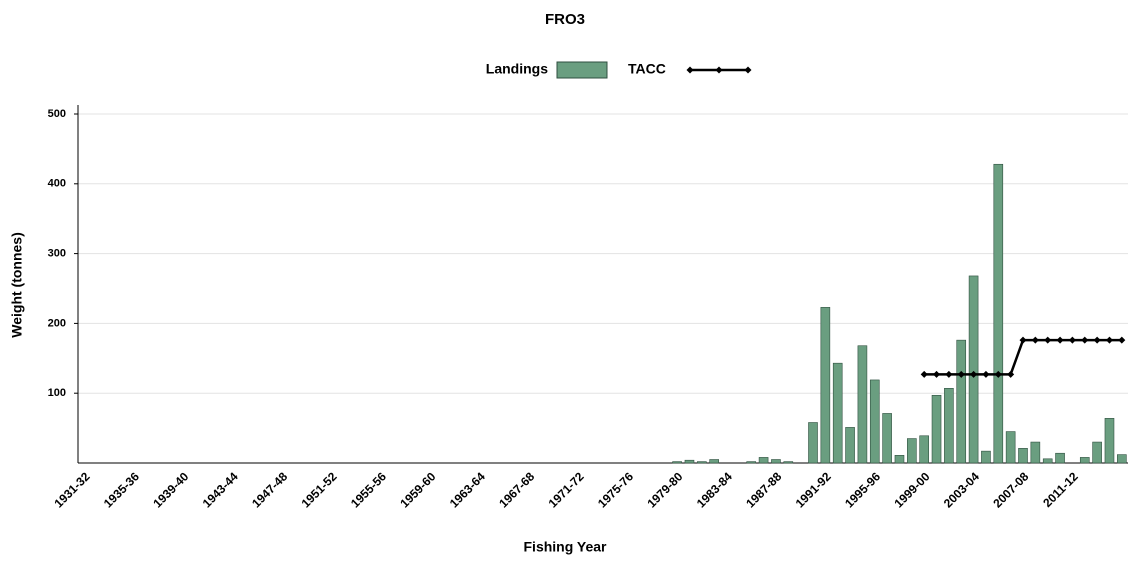 Image resolution: width=1130 pixels, height=567 pixels. Describe the element at coordinates (763, 489) in the screenshot. I see `x-tick-label: 1987-88` at that location.